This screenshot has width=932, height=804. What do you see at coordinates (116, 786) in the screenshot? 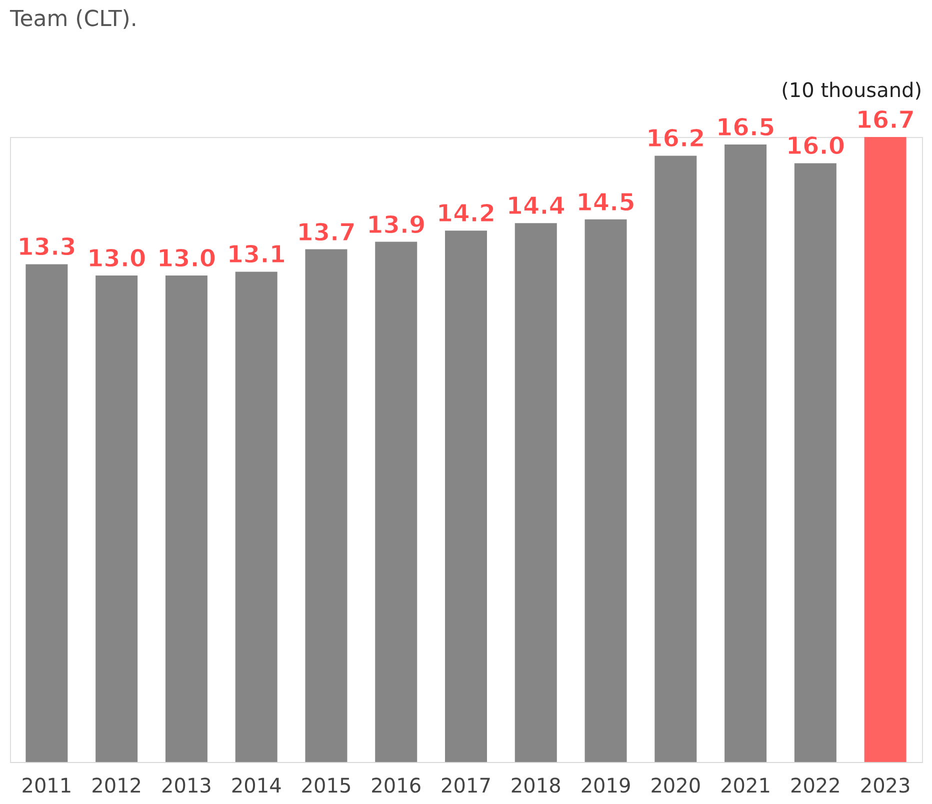
I see `x-tick-label: 2012` at bounding box center [116, 786].